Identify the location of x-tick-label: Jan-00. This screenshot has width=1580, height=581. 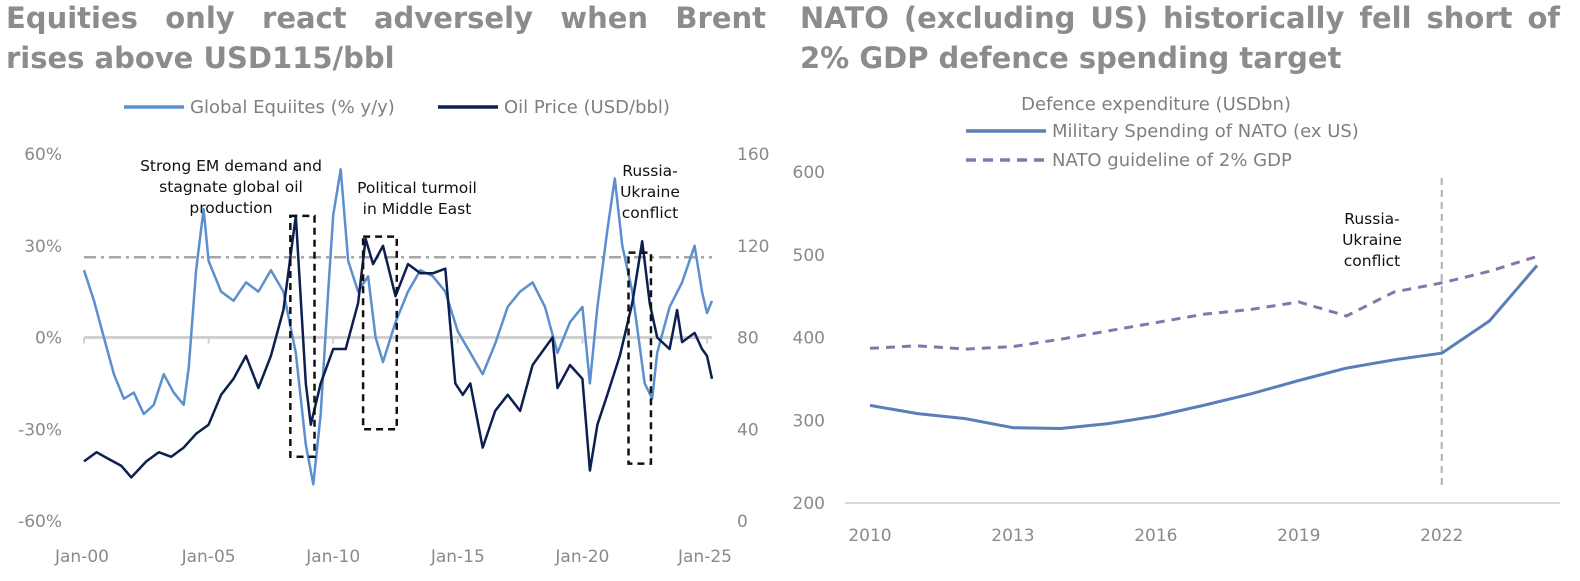
(81, 557).